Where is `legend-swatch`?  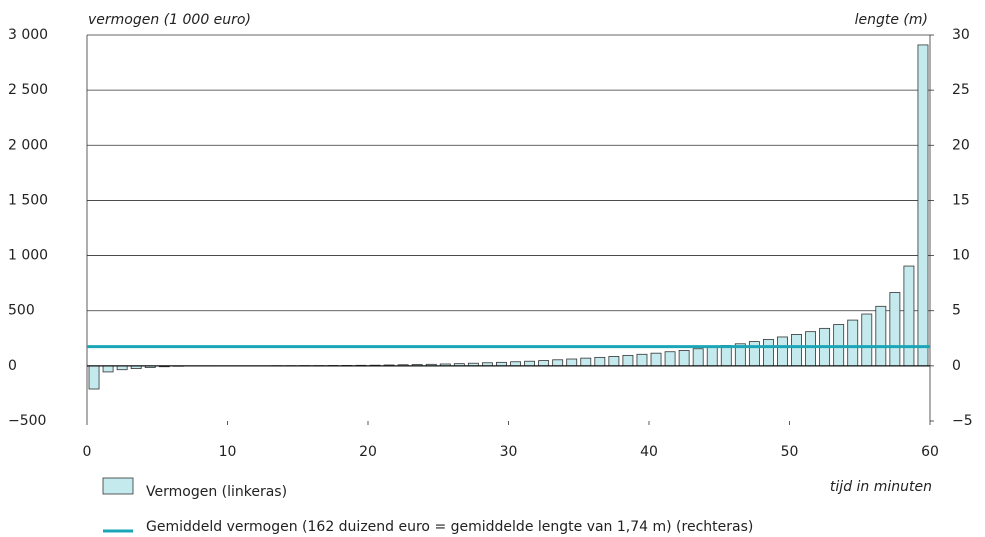 legend-swatch is located at coordinates (118, 486).